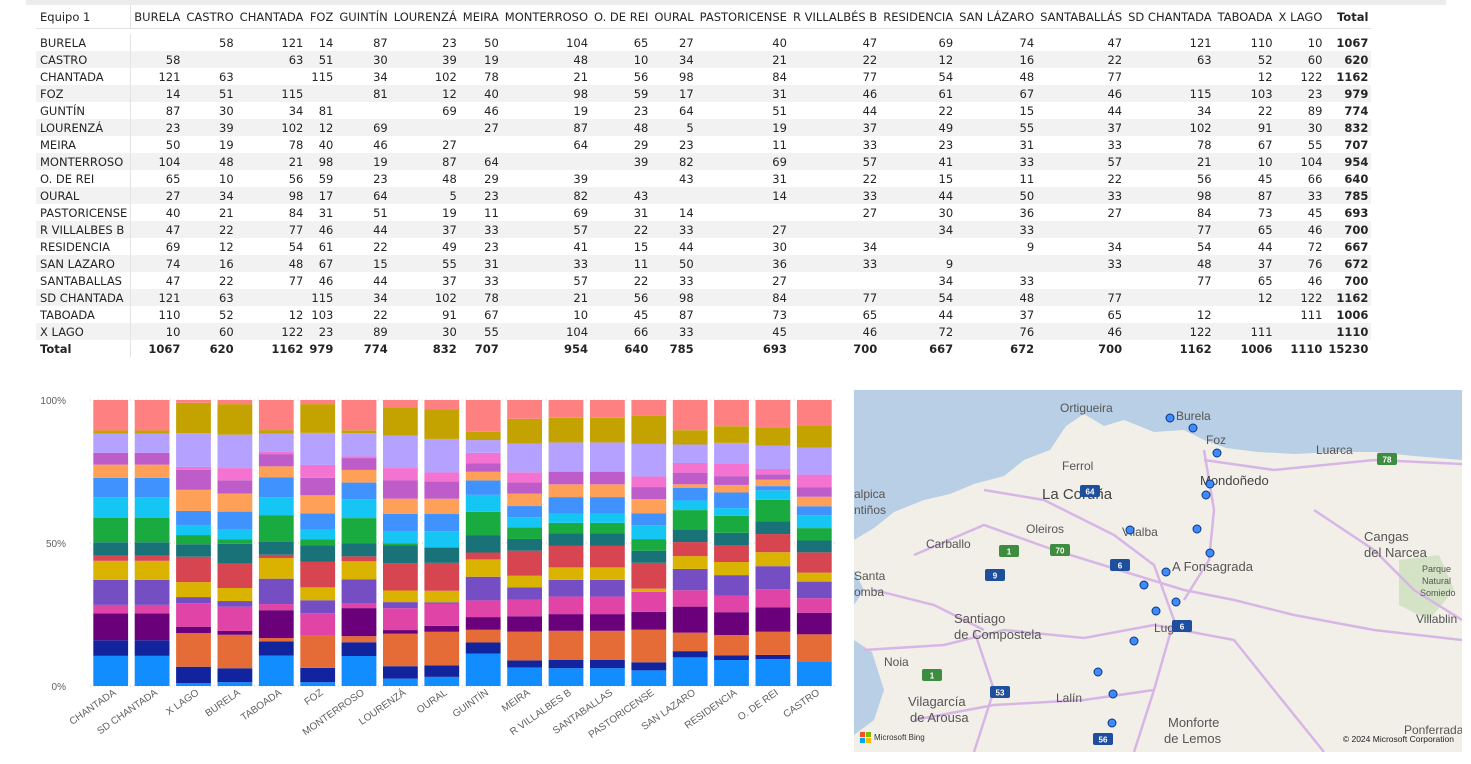 Image resolution: width=1471 pixels, height=764 pixels. I want to click on matrix-row-header: FOZ, so click(84, 93).